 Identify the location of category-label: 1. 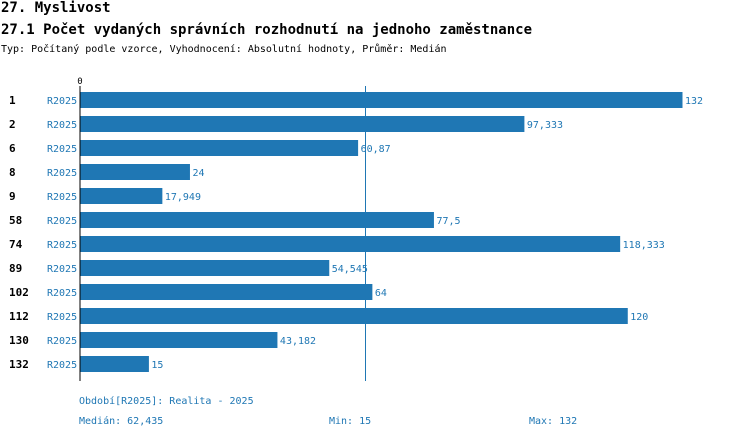
(12, 100).